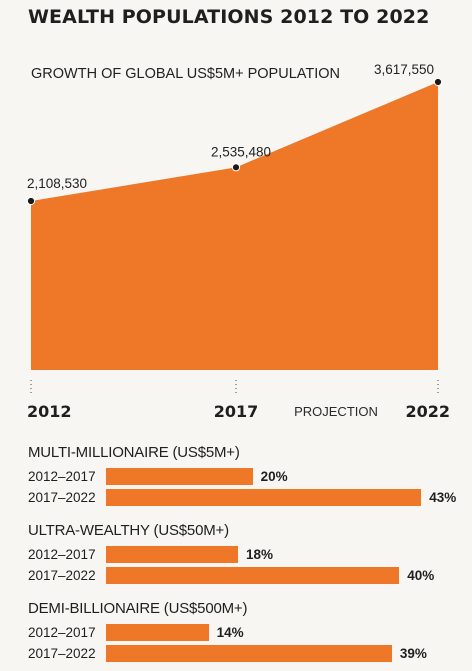 The image size is (472, 671). I want to click on x-tick-label: 2012, so click(49, 411).